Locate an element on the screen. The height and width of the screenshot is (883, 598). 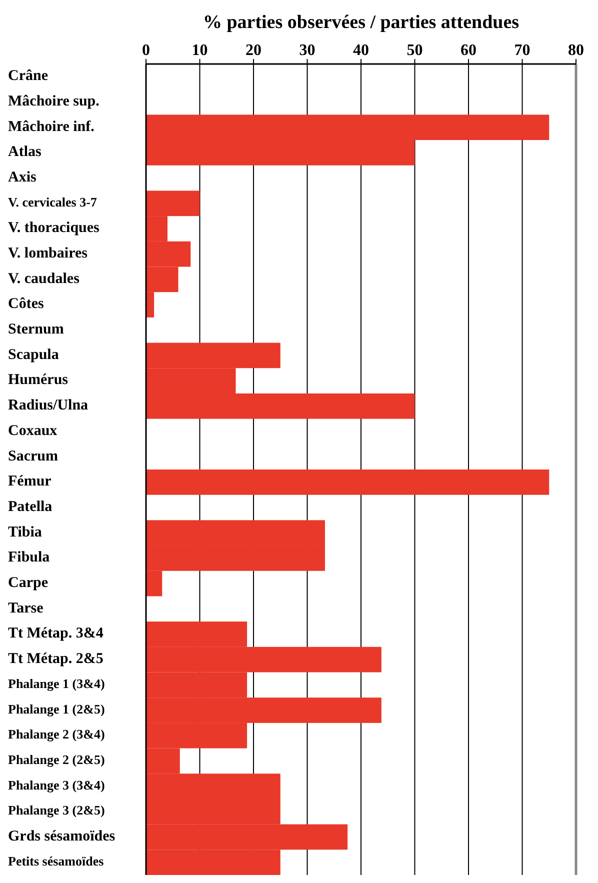
x-tick-label: 60 is located at coordinates (468, 50).